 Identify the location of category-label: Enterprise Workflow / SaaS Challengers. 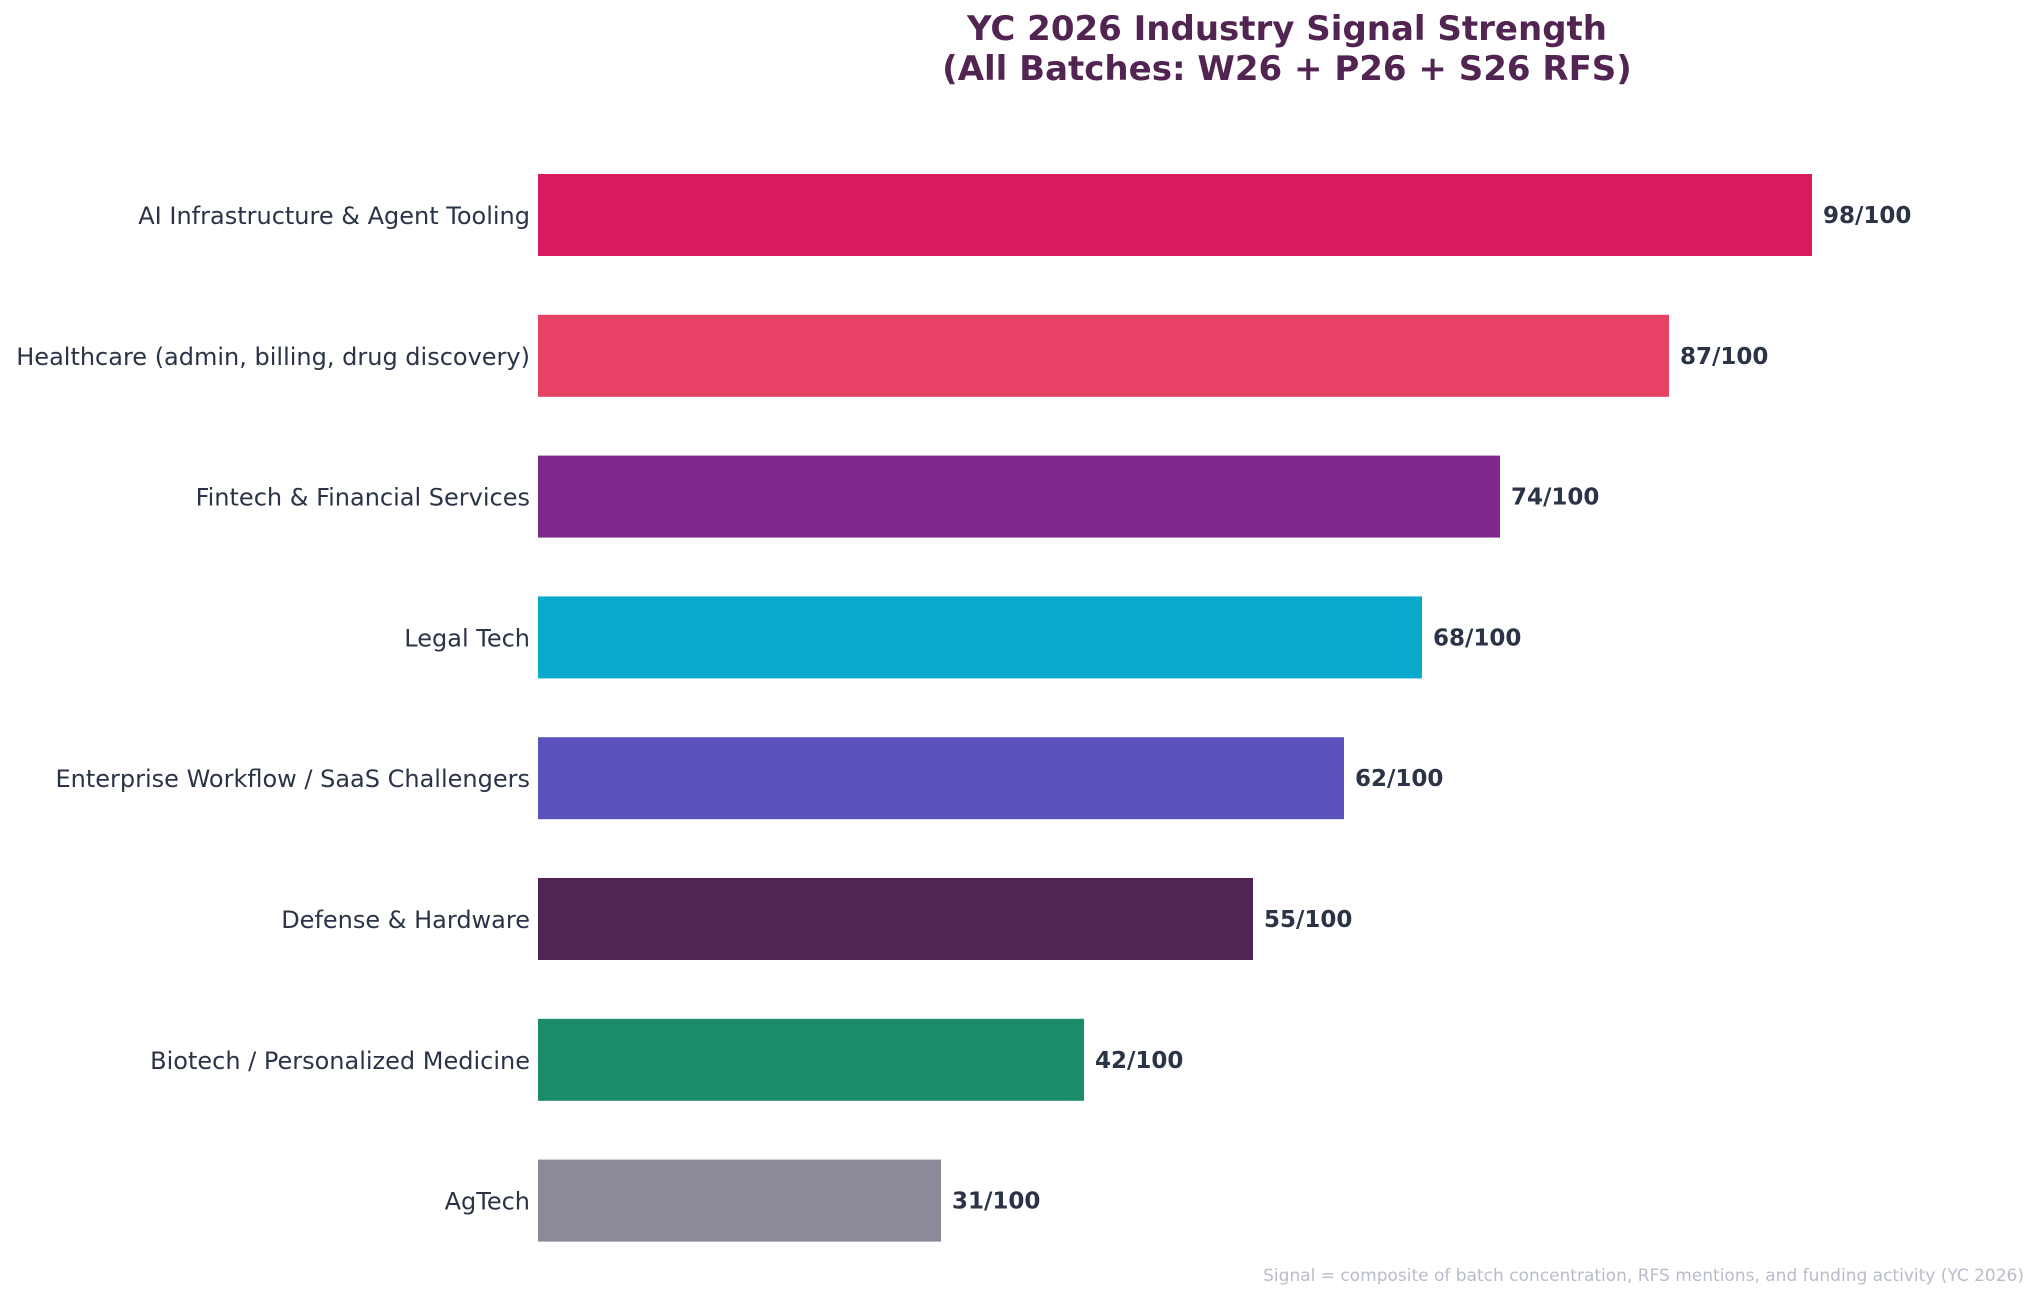
(292, 779).